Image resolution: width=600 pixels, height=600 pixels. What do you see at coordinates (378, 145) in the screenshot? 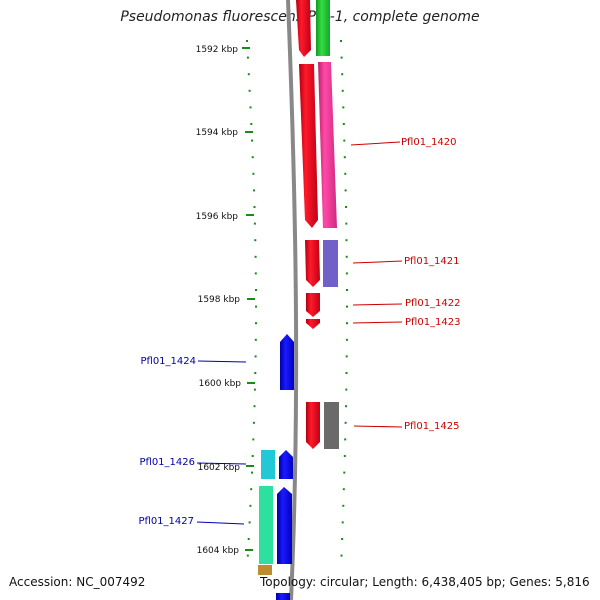
I see `gene-pfl01-1420: Pfl01_1420` at bounding box center [378, 145].